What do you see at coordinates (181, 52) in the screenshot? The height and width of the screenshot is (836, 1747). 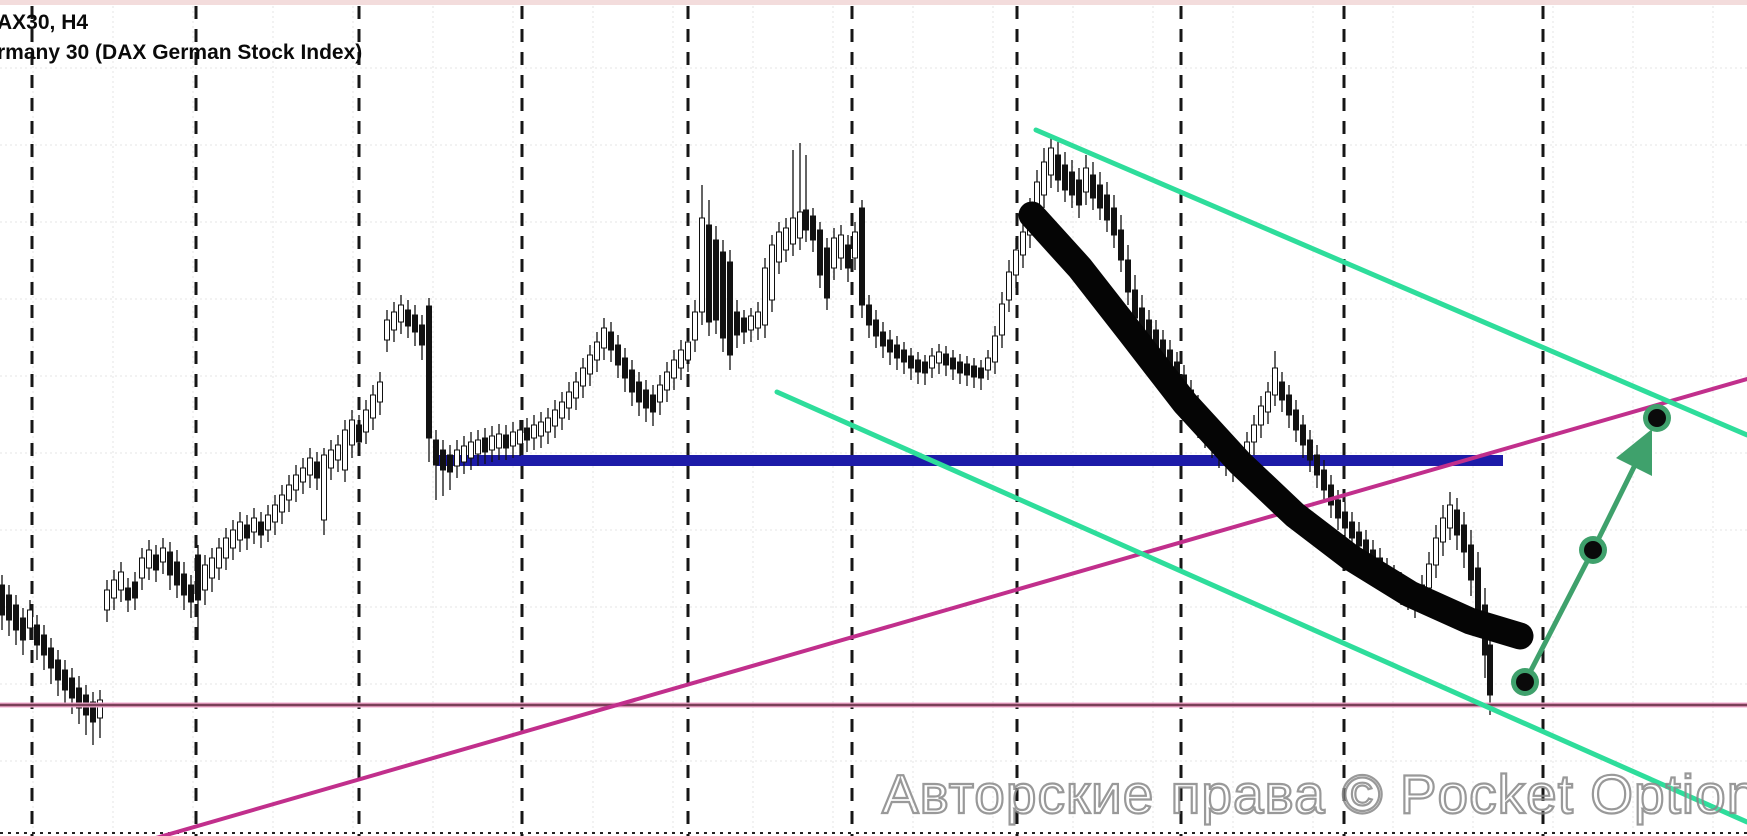 I see `instrument-description-label: rmany 30 (DAX German Stock Index)` at bounding box center [181, 52].